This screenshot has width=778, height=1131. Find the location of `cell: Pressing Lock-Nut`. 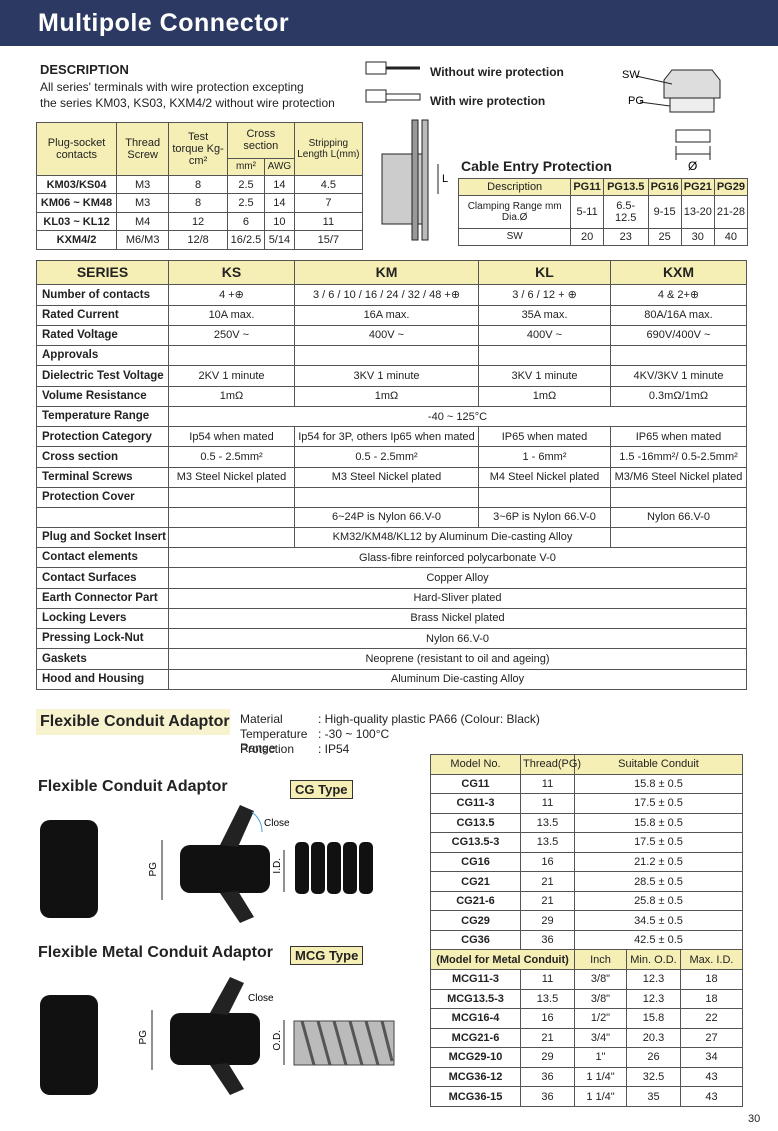

cell: Pressing Lock-Nut is located at coordinates (102, 639).